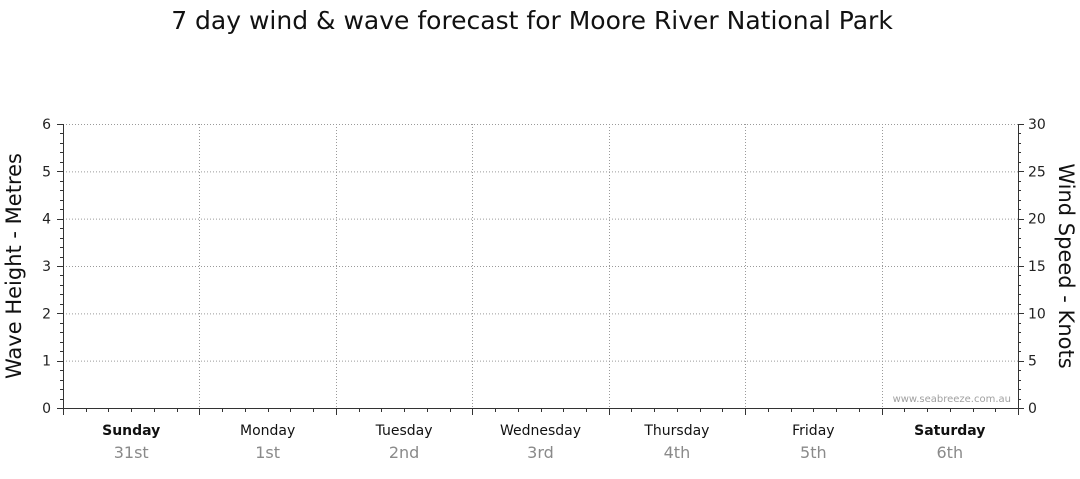  Describe the element at coordinates (46, 220) in the screenshot. I see `left-tick-label: 4` at that location.